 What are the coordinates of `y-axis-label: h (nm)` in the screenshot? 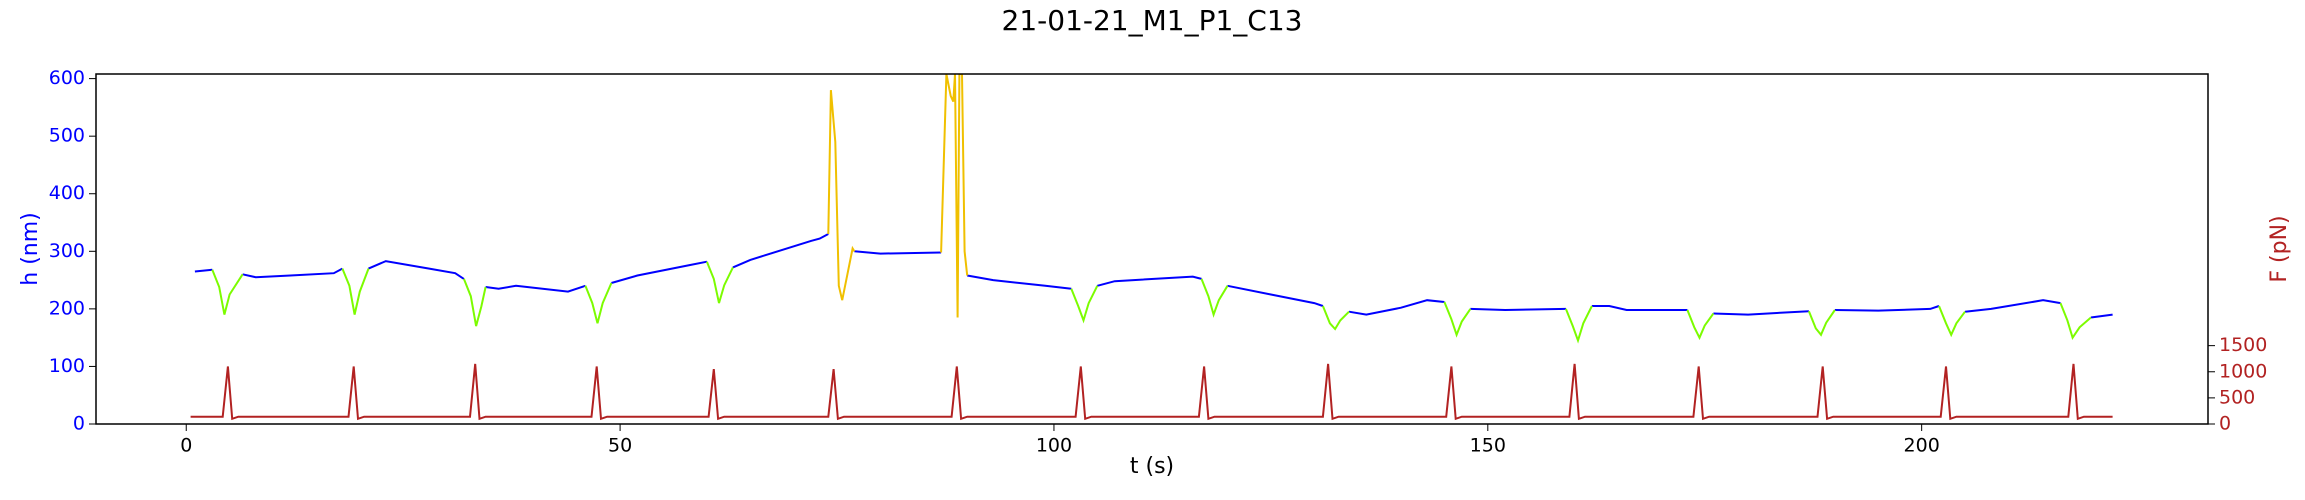 It's located at (30, 248).